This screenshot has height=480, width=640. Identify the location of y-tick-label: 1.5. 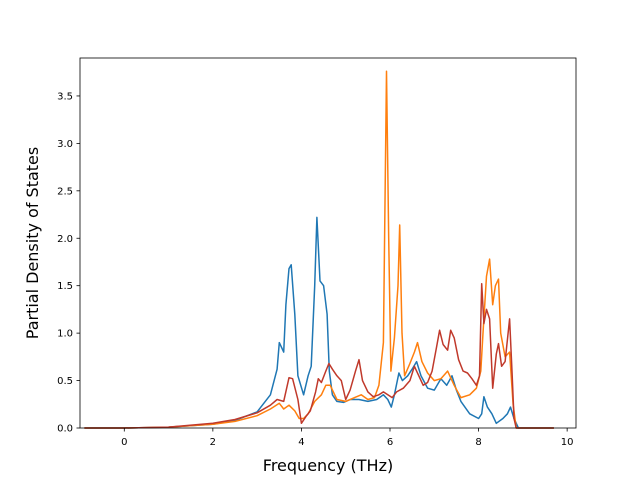
(65, 286).